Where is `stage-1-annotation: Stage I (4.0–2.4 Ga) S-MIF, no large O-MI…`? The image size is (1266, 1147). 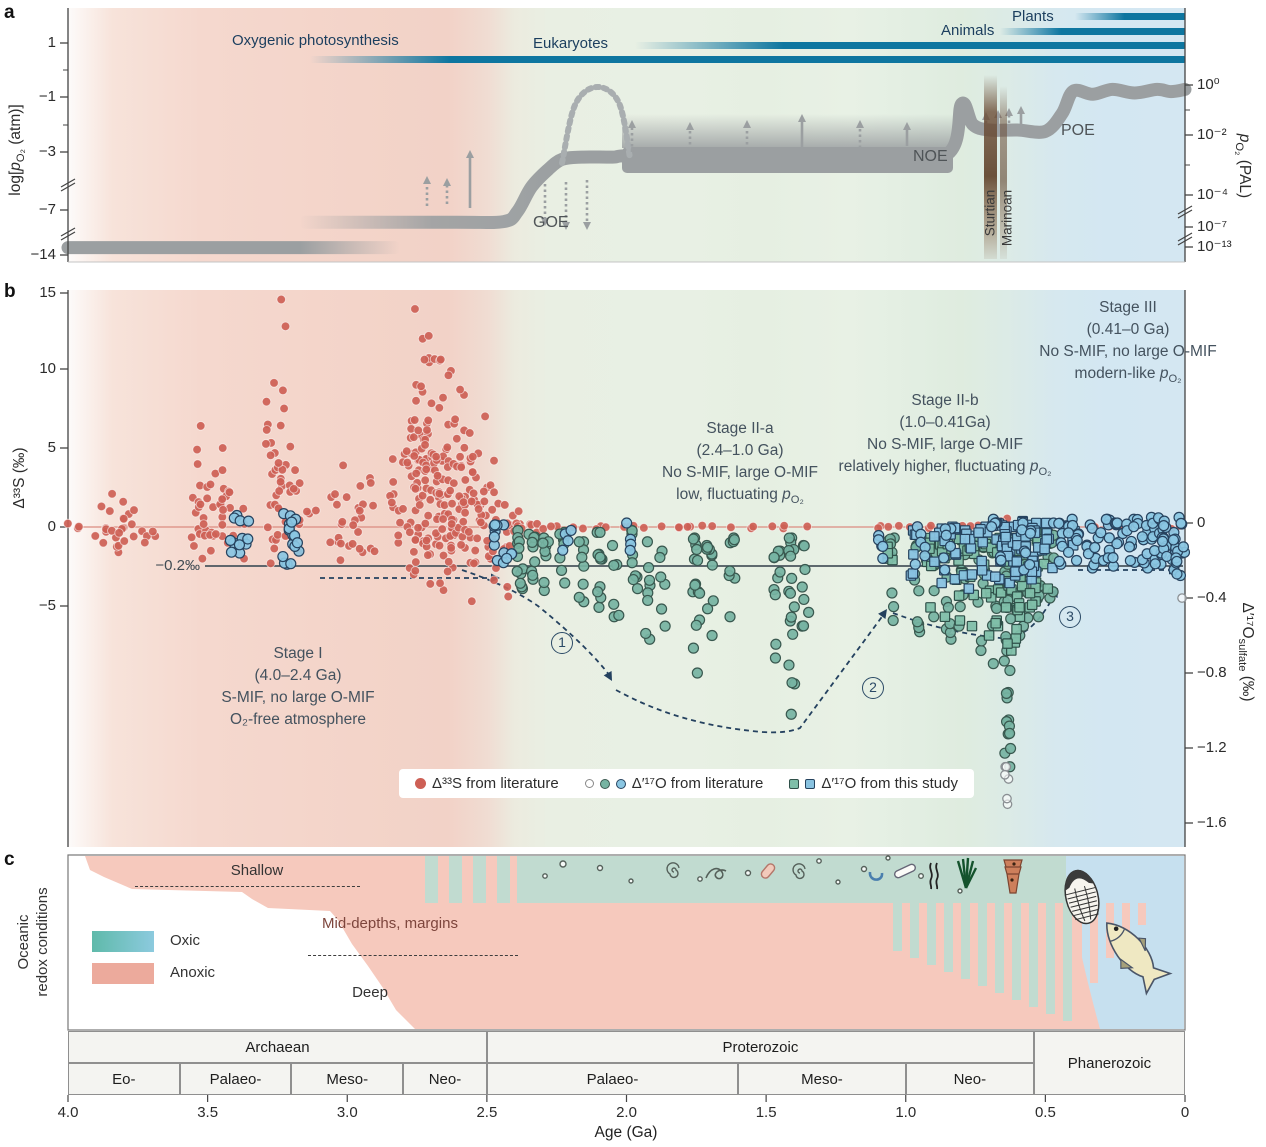 stage-1-annotation: Stage I (4.0–2.4 Ga) S-MIF, no large O-MI… is located at coordinates (298, 686).